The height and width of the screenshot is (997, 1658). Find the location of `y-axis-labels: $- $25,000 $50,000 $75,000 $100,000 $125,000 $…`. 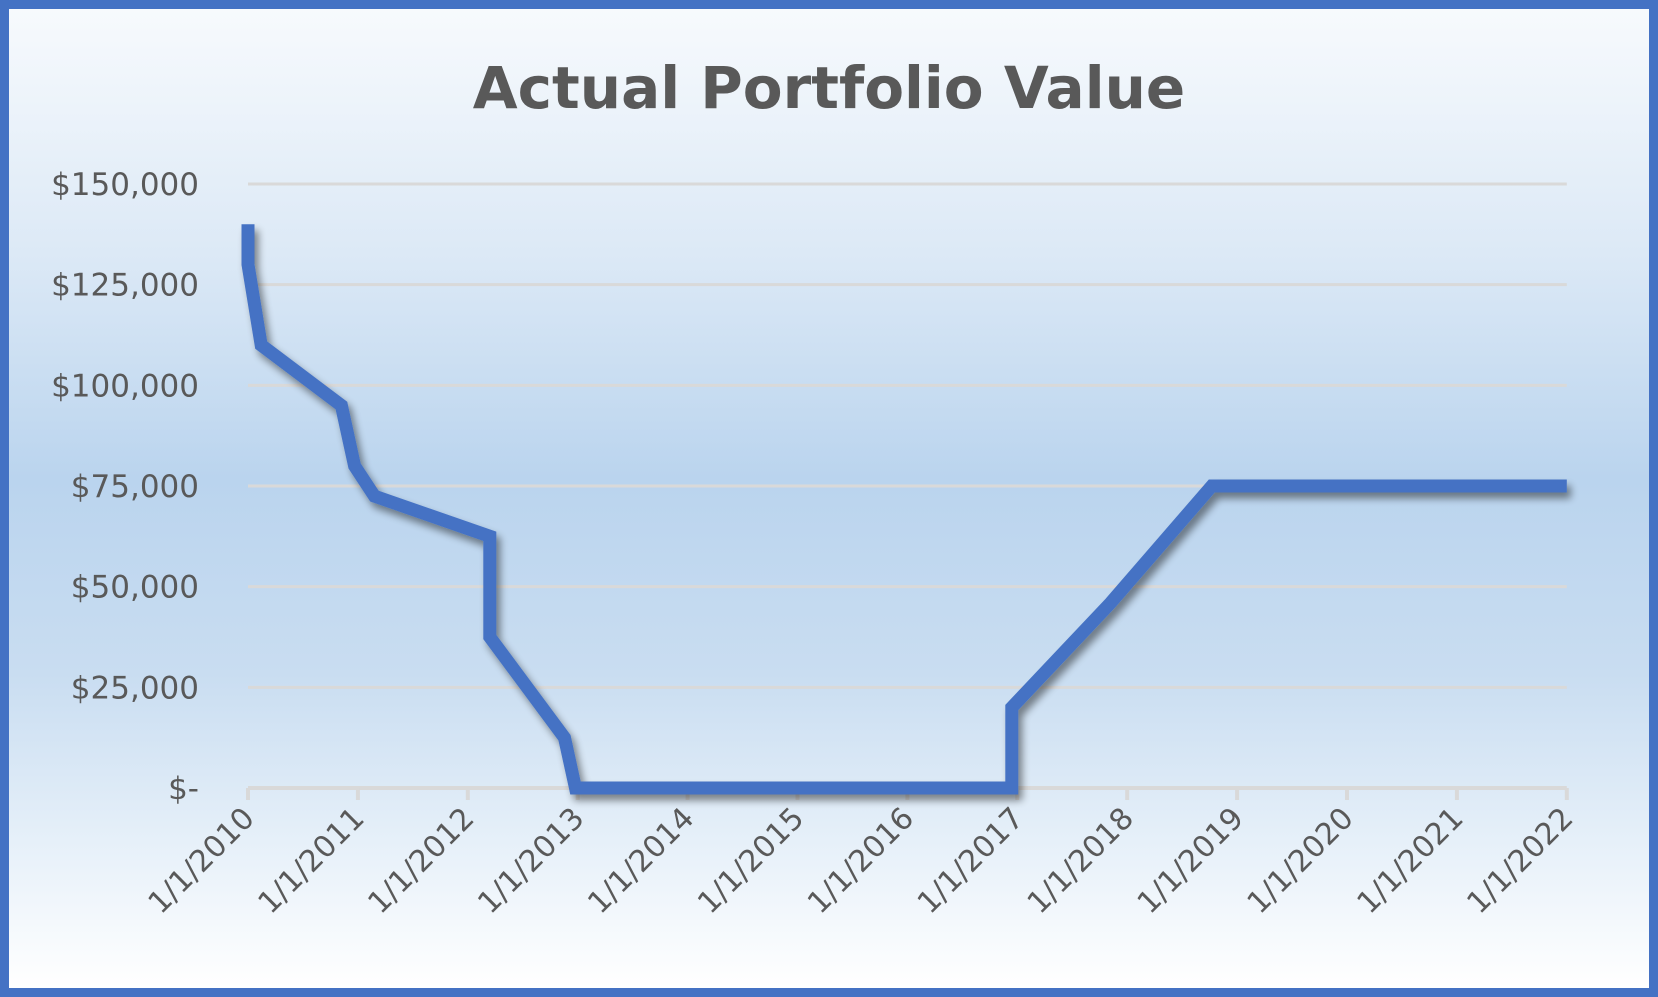

y-axis-labels: $- $25,000 $50,000 $75,000 $100,000 $125,000 $… is located at coordinates (125, 487).